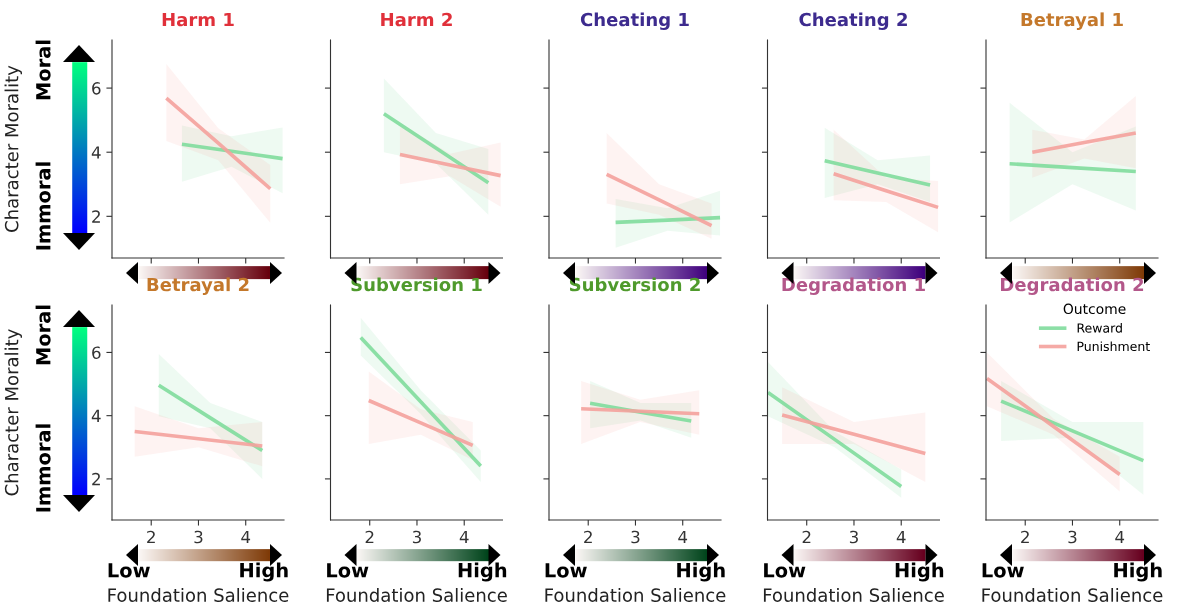  What do you see at coordinates (198, 286) in the screenshot?
I see `chart-title: Betrayal 2` at bounding box center [198, 286].